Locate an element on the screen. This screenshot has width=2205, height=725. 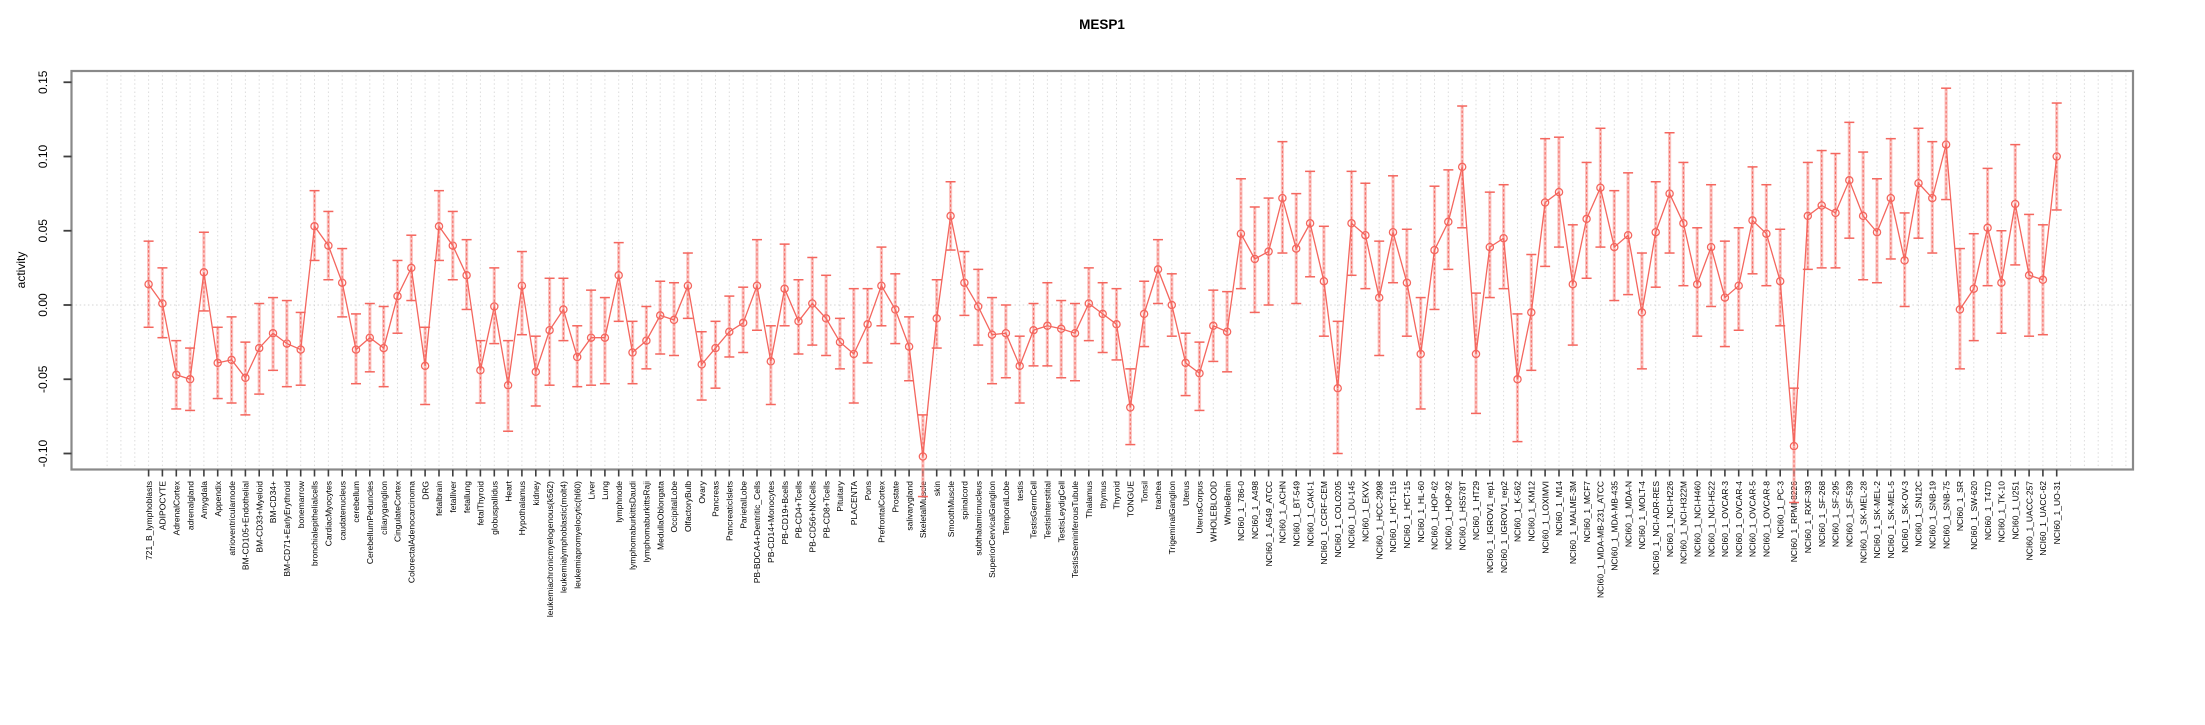
x-tick-label: NCI60_1_SK-MEL-28 is located at coordinates (1863, 522).